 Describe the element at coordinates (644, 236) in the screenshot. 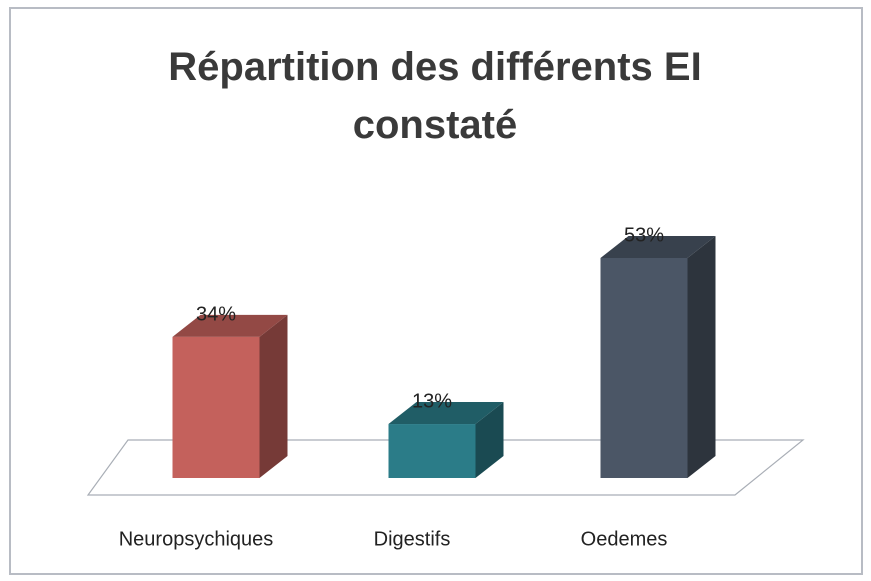

I see `data-label: 53%` at that location.